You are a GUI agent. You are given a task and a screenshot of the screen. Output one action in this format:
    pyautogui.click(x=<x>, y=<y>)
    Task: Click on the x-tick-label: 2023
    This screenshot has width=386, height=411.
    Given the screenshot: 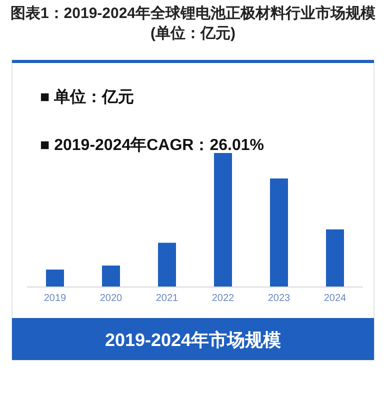 What is the action you would take?
    pyautogui.click(x=279, y=298)
    